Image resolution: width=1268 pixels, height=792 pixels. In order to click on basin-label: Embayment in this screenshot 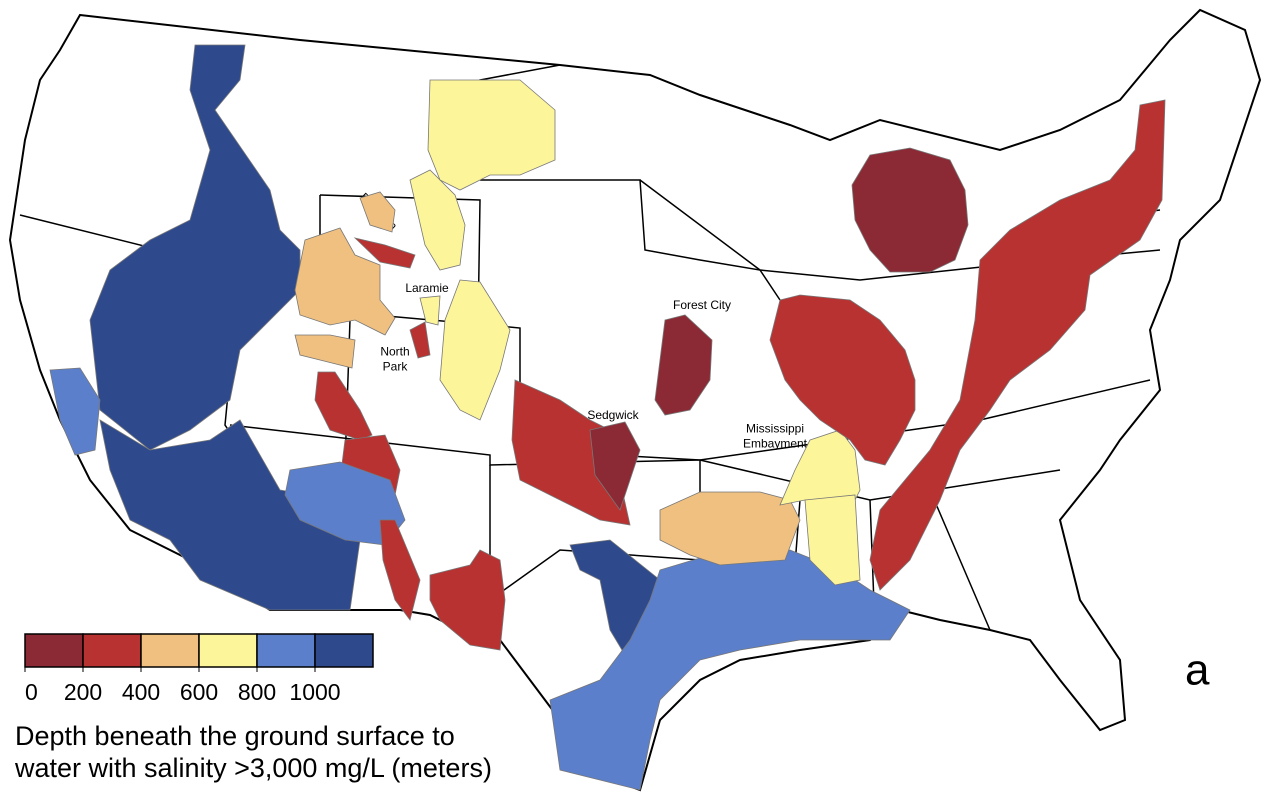, I will do `click(775, 444)`.